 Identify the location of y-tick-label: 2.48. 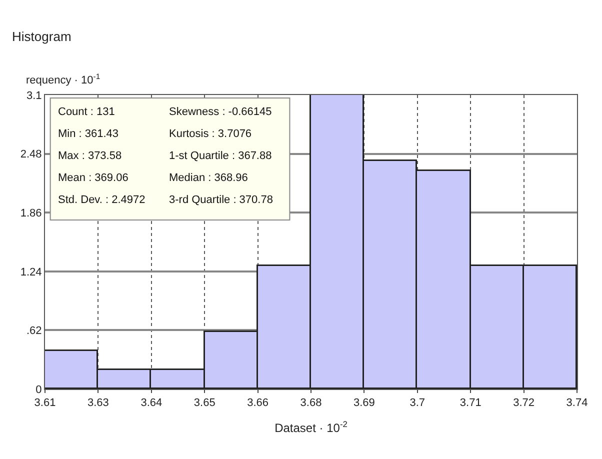
(31, 154).